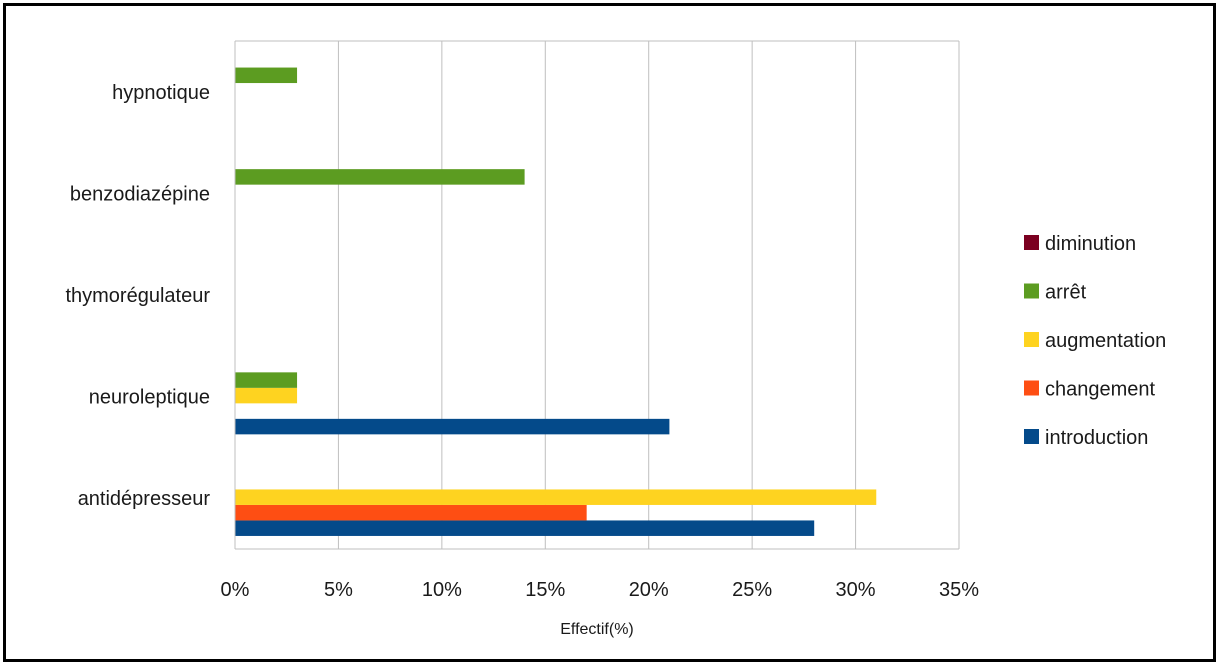 The width and height of the screenshot is (1222, 668). What do you see at coordinates (525, 528) in the screenshot?
I see `bar-introduction-antidepresseur` at bounding box center [525, 528].